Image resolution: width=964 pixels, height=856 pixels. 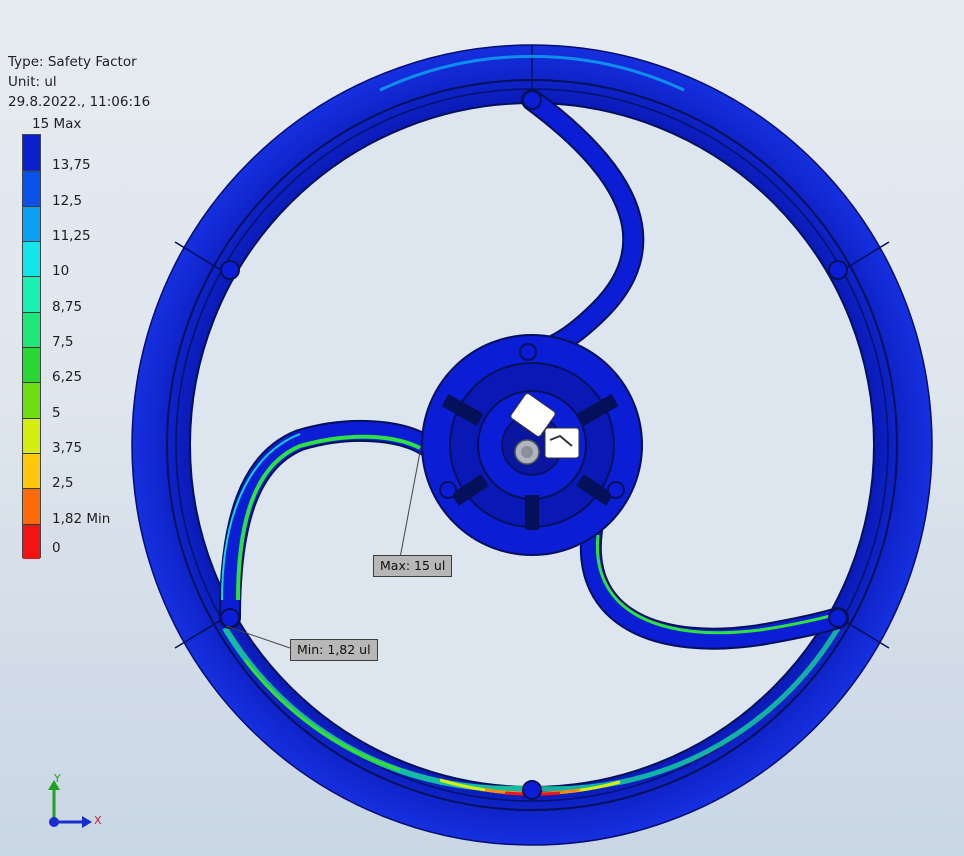 I want to click on legend-tick-label: 12,5, so click(x=67, y=200).